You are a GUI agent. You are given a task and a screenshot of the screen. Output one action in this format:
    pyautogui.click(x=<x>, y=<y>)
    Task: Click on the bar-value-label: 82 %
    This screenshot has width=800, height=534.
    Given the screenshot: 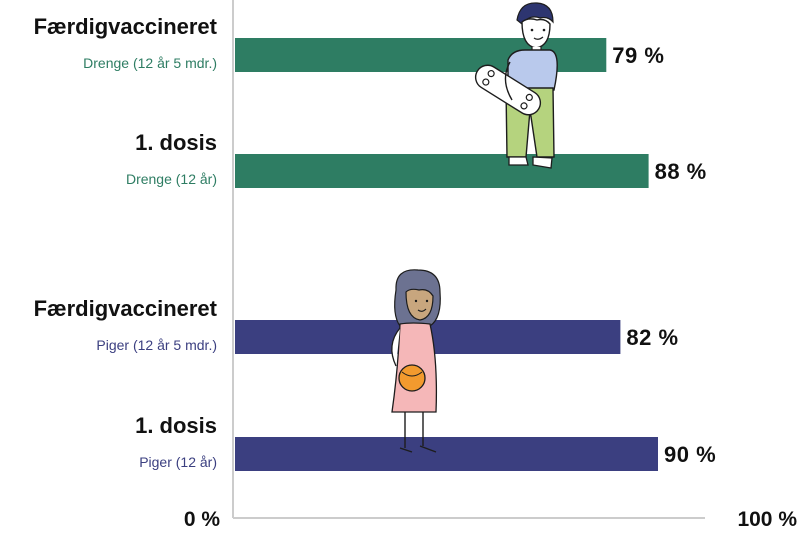 What is the action you would take?
    pyautogui.click(x=652, y=337)
    